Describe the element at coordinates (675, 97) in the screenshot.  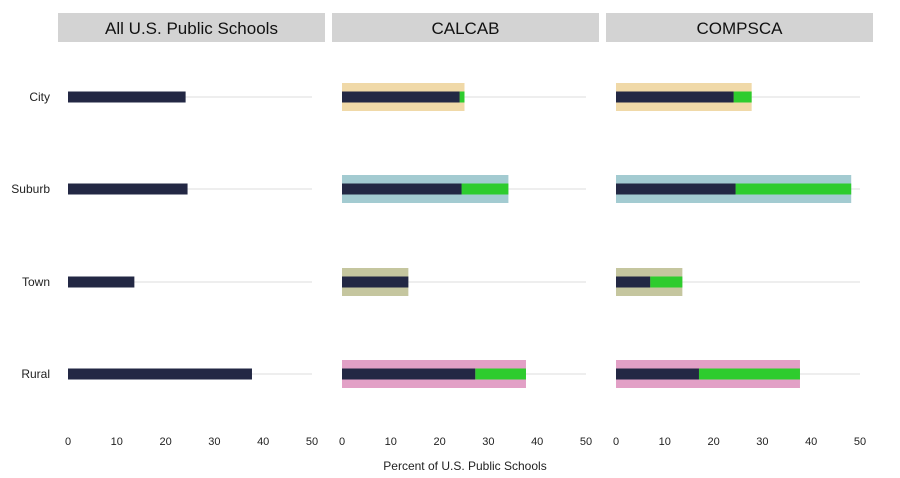
I see `us-bar-2-city` at that location.